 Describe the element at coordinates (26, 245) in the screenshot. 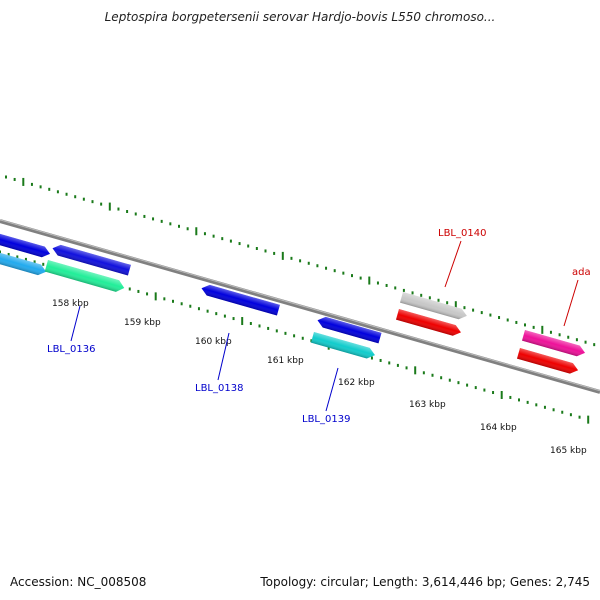

I see `gene-a` at that location.